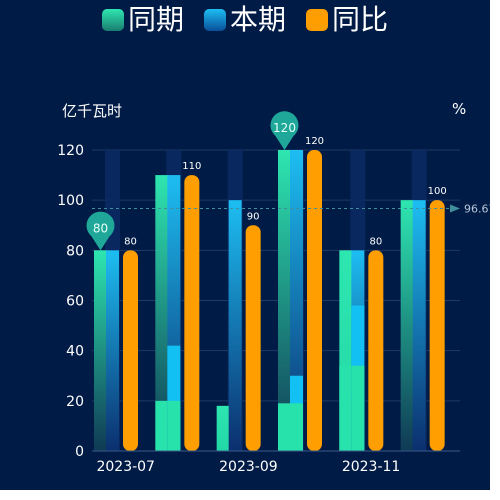  I want to click on average-line-label: 96.67, so click(477, 209).